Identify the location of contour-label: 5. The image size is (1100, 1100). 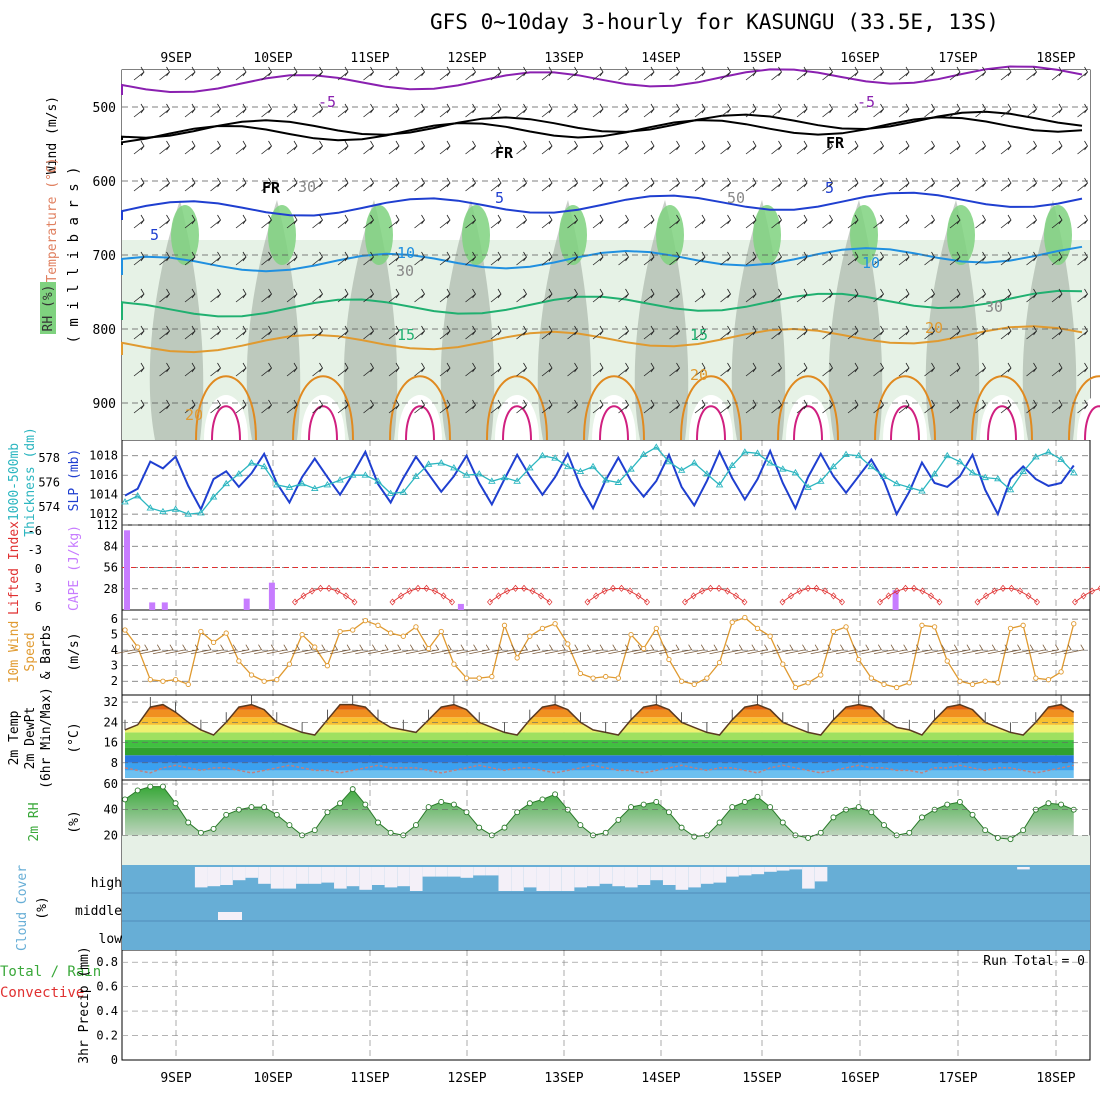
(499, 198).